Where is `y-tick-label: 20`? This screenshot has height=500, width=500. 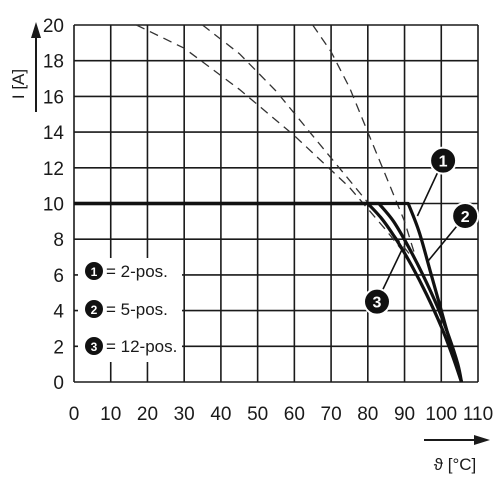
y-tick-label: 20 is located at coordinates (53, 26).